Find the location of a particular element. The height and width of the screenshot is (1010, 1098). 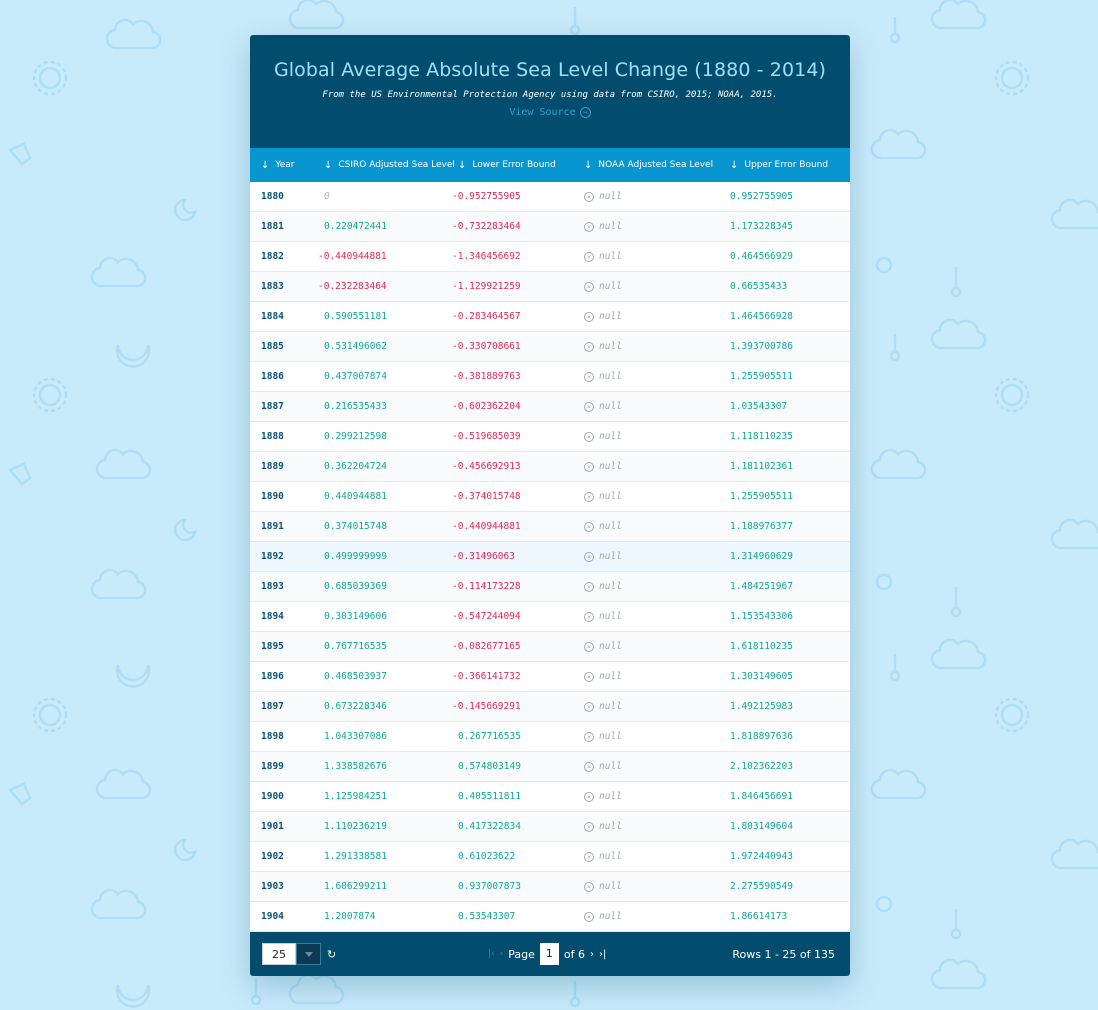

value-cell: 0.216535433 is located at coordinates (379, 406).